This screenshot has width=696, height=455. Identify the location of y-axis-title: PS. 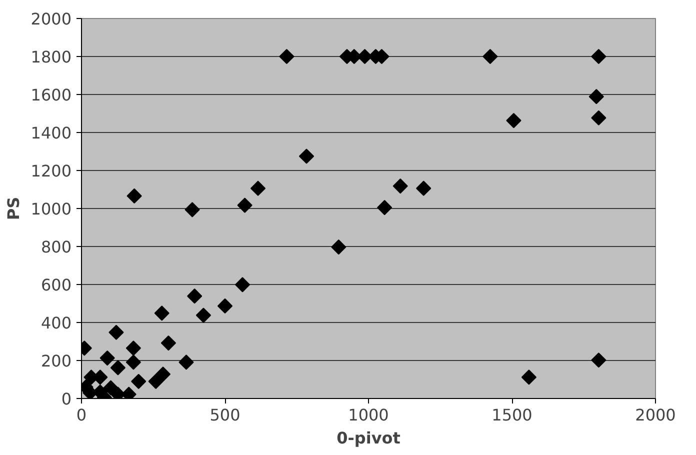
(13, 208).